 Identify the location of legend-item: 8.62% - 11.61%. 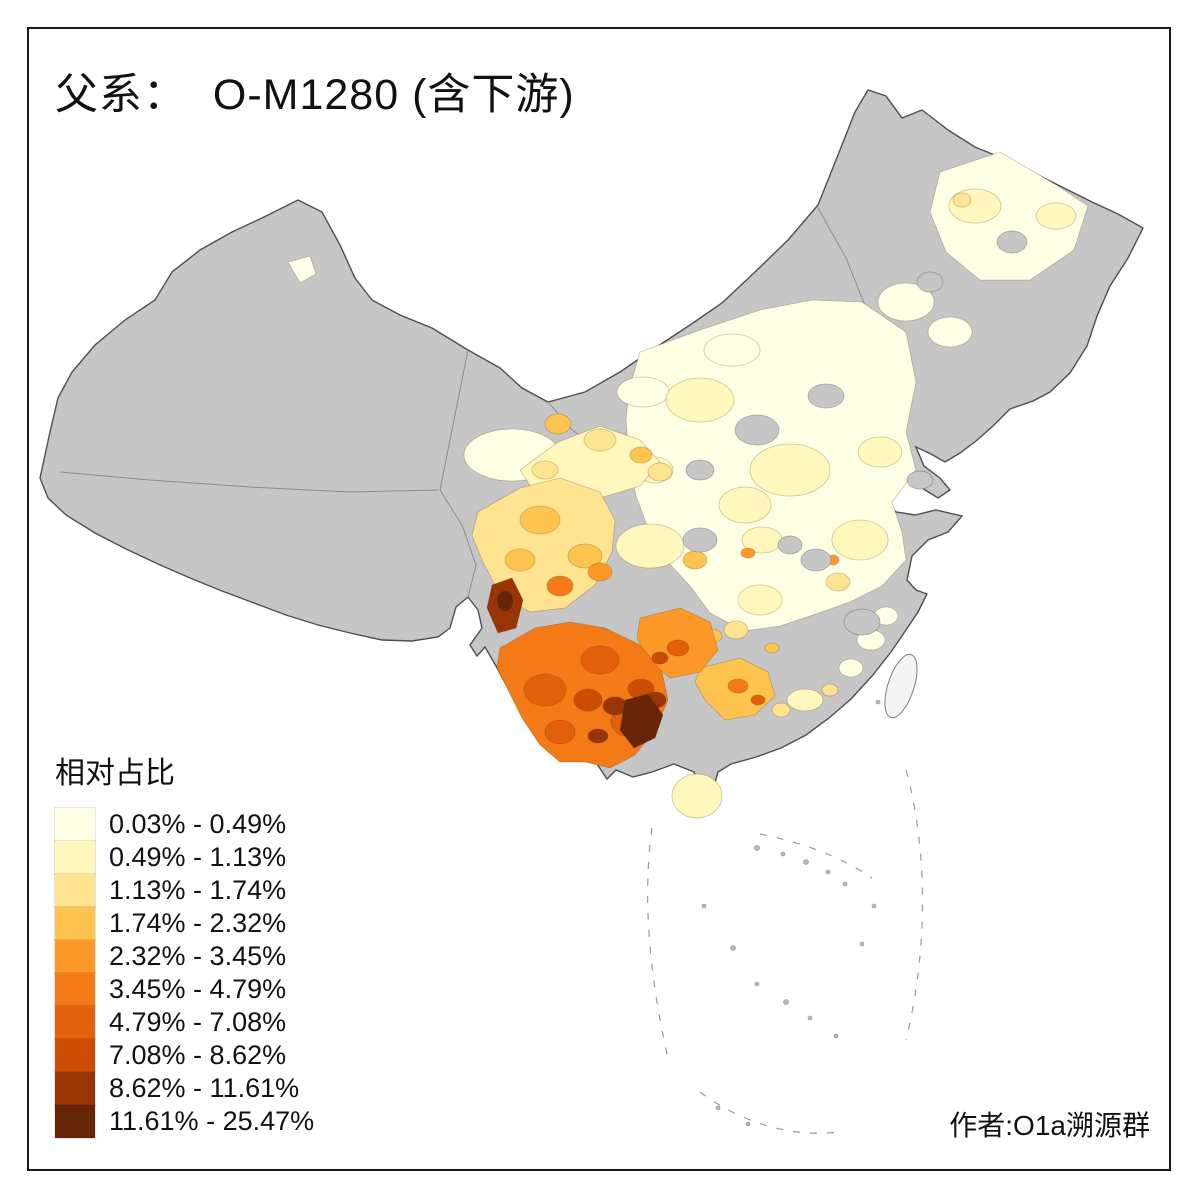
(184, 1088).